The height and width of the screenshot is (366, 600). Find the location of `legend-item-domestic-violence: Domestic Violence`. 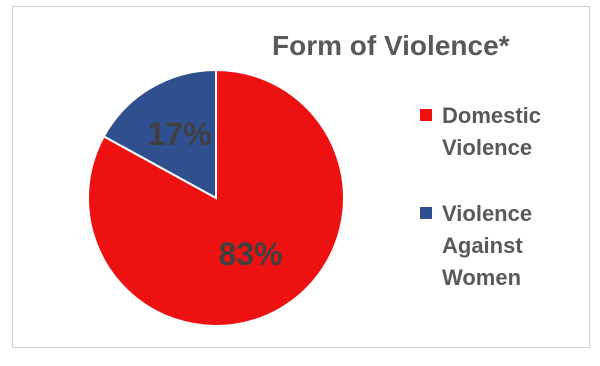

legend-item-domestic-violence: Domestic Violence is located at coordinates (501, 132).